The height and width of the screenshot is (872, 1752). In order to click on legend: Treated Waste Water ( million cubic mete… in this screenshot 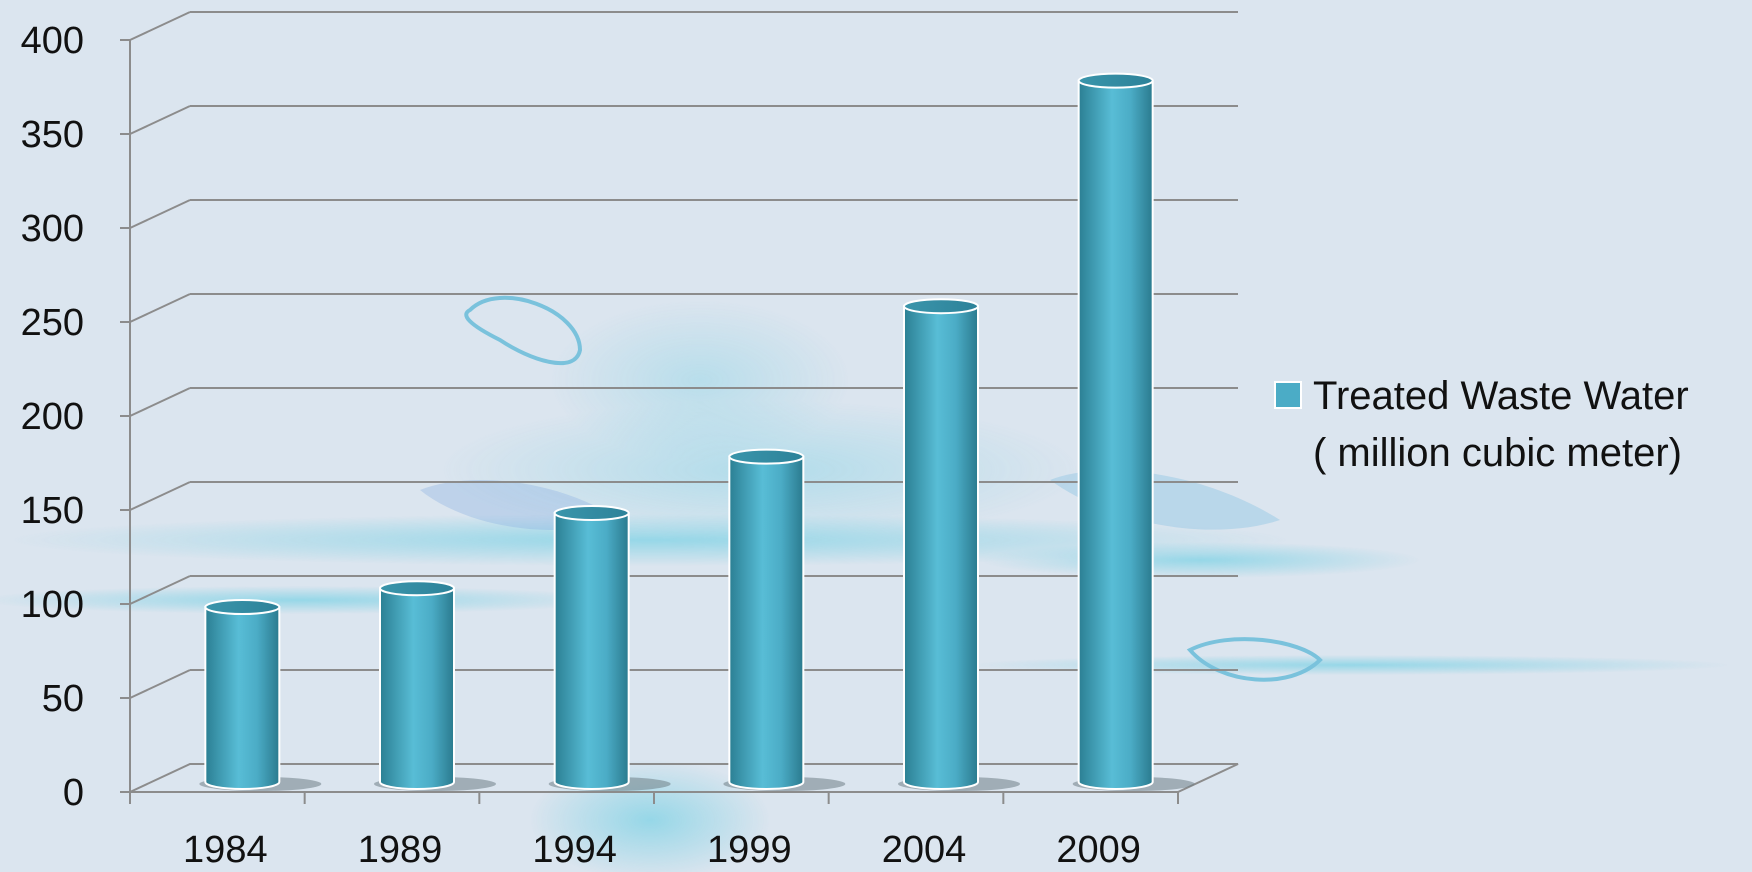, I will do `click(1481, 424)`.